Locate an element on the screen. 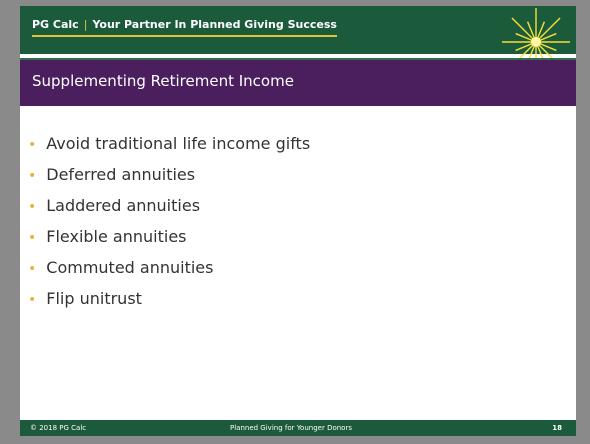 Image resolution: width=590 pixels, height=444 pixels. bullet-text: Deferred annuities is located at coordinates (121, 174).